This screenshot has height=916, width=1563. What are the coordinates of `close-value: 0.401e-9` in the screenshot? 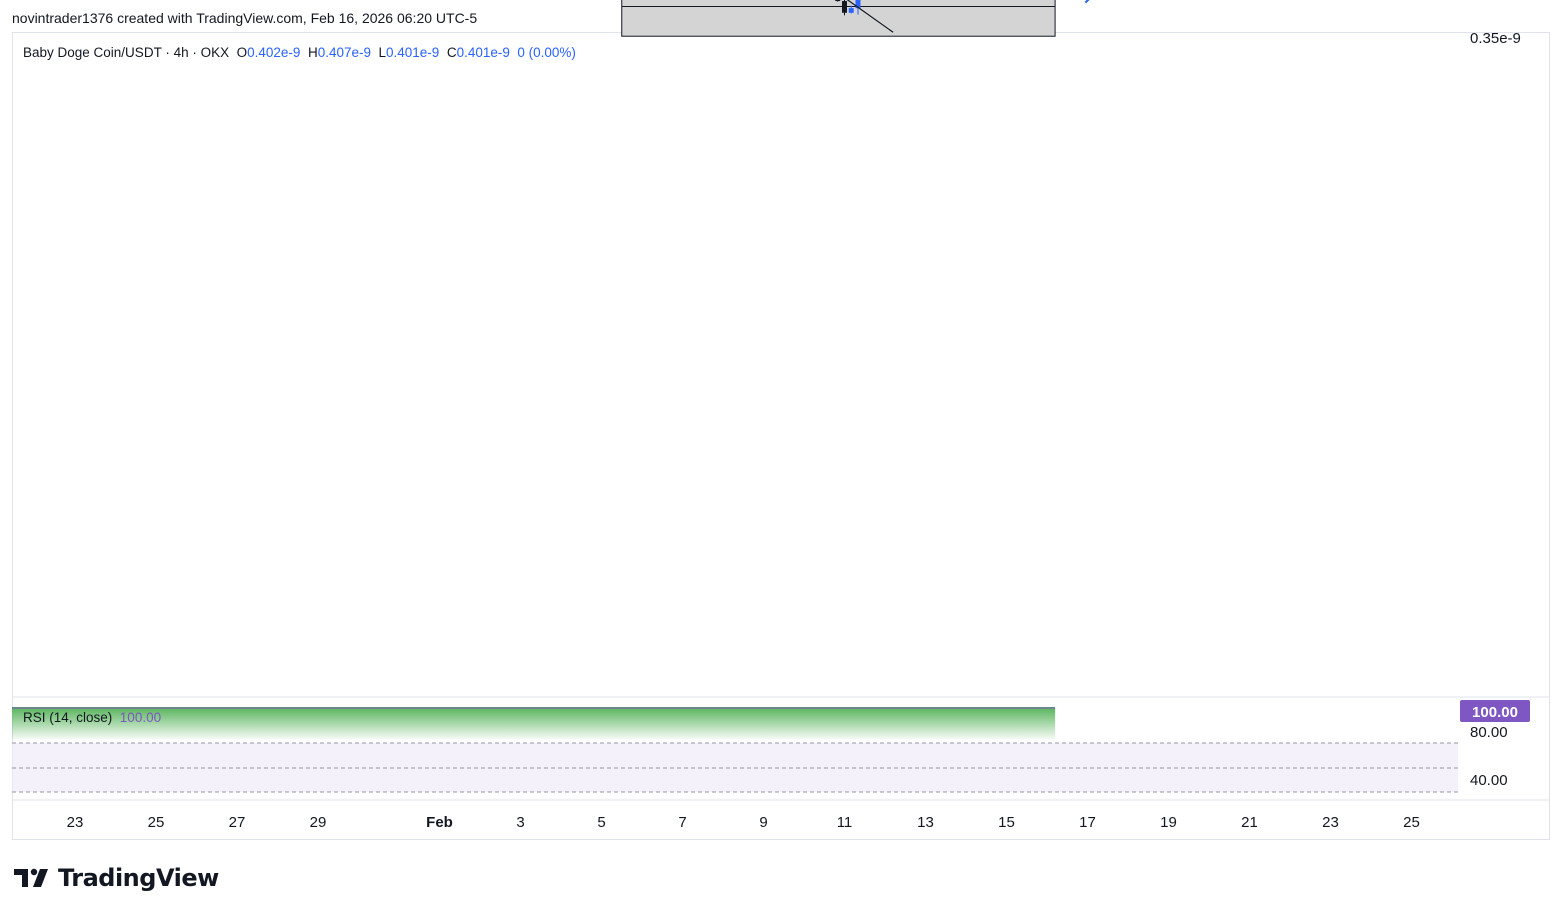 It's located at (483, 52).